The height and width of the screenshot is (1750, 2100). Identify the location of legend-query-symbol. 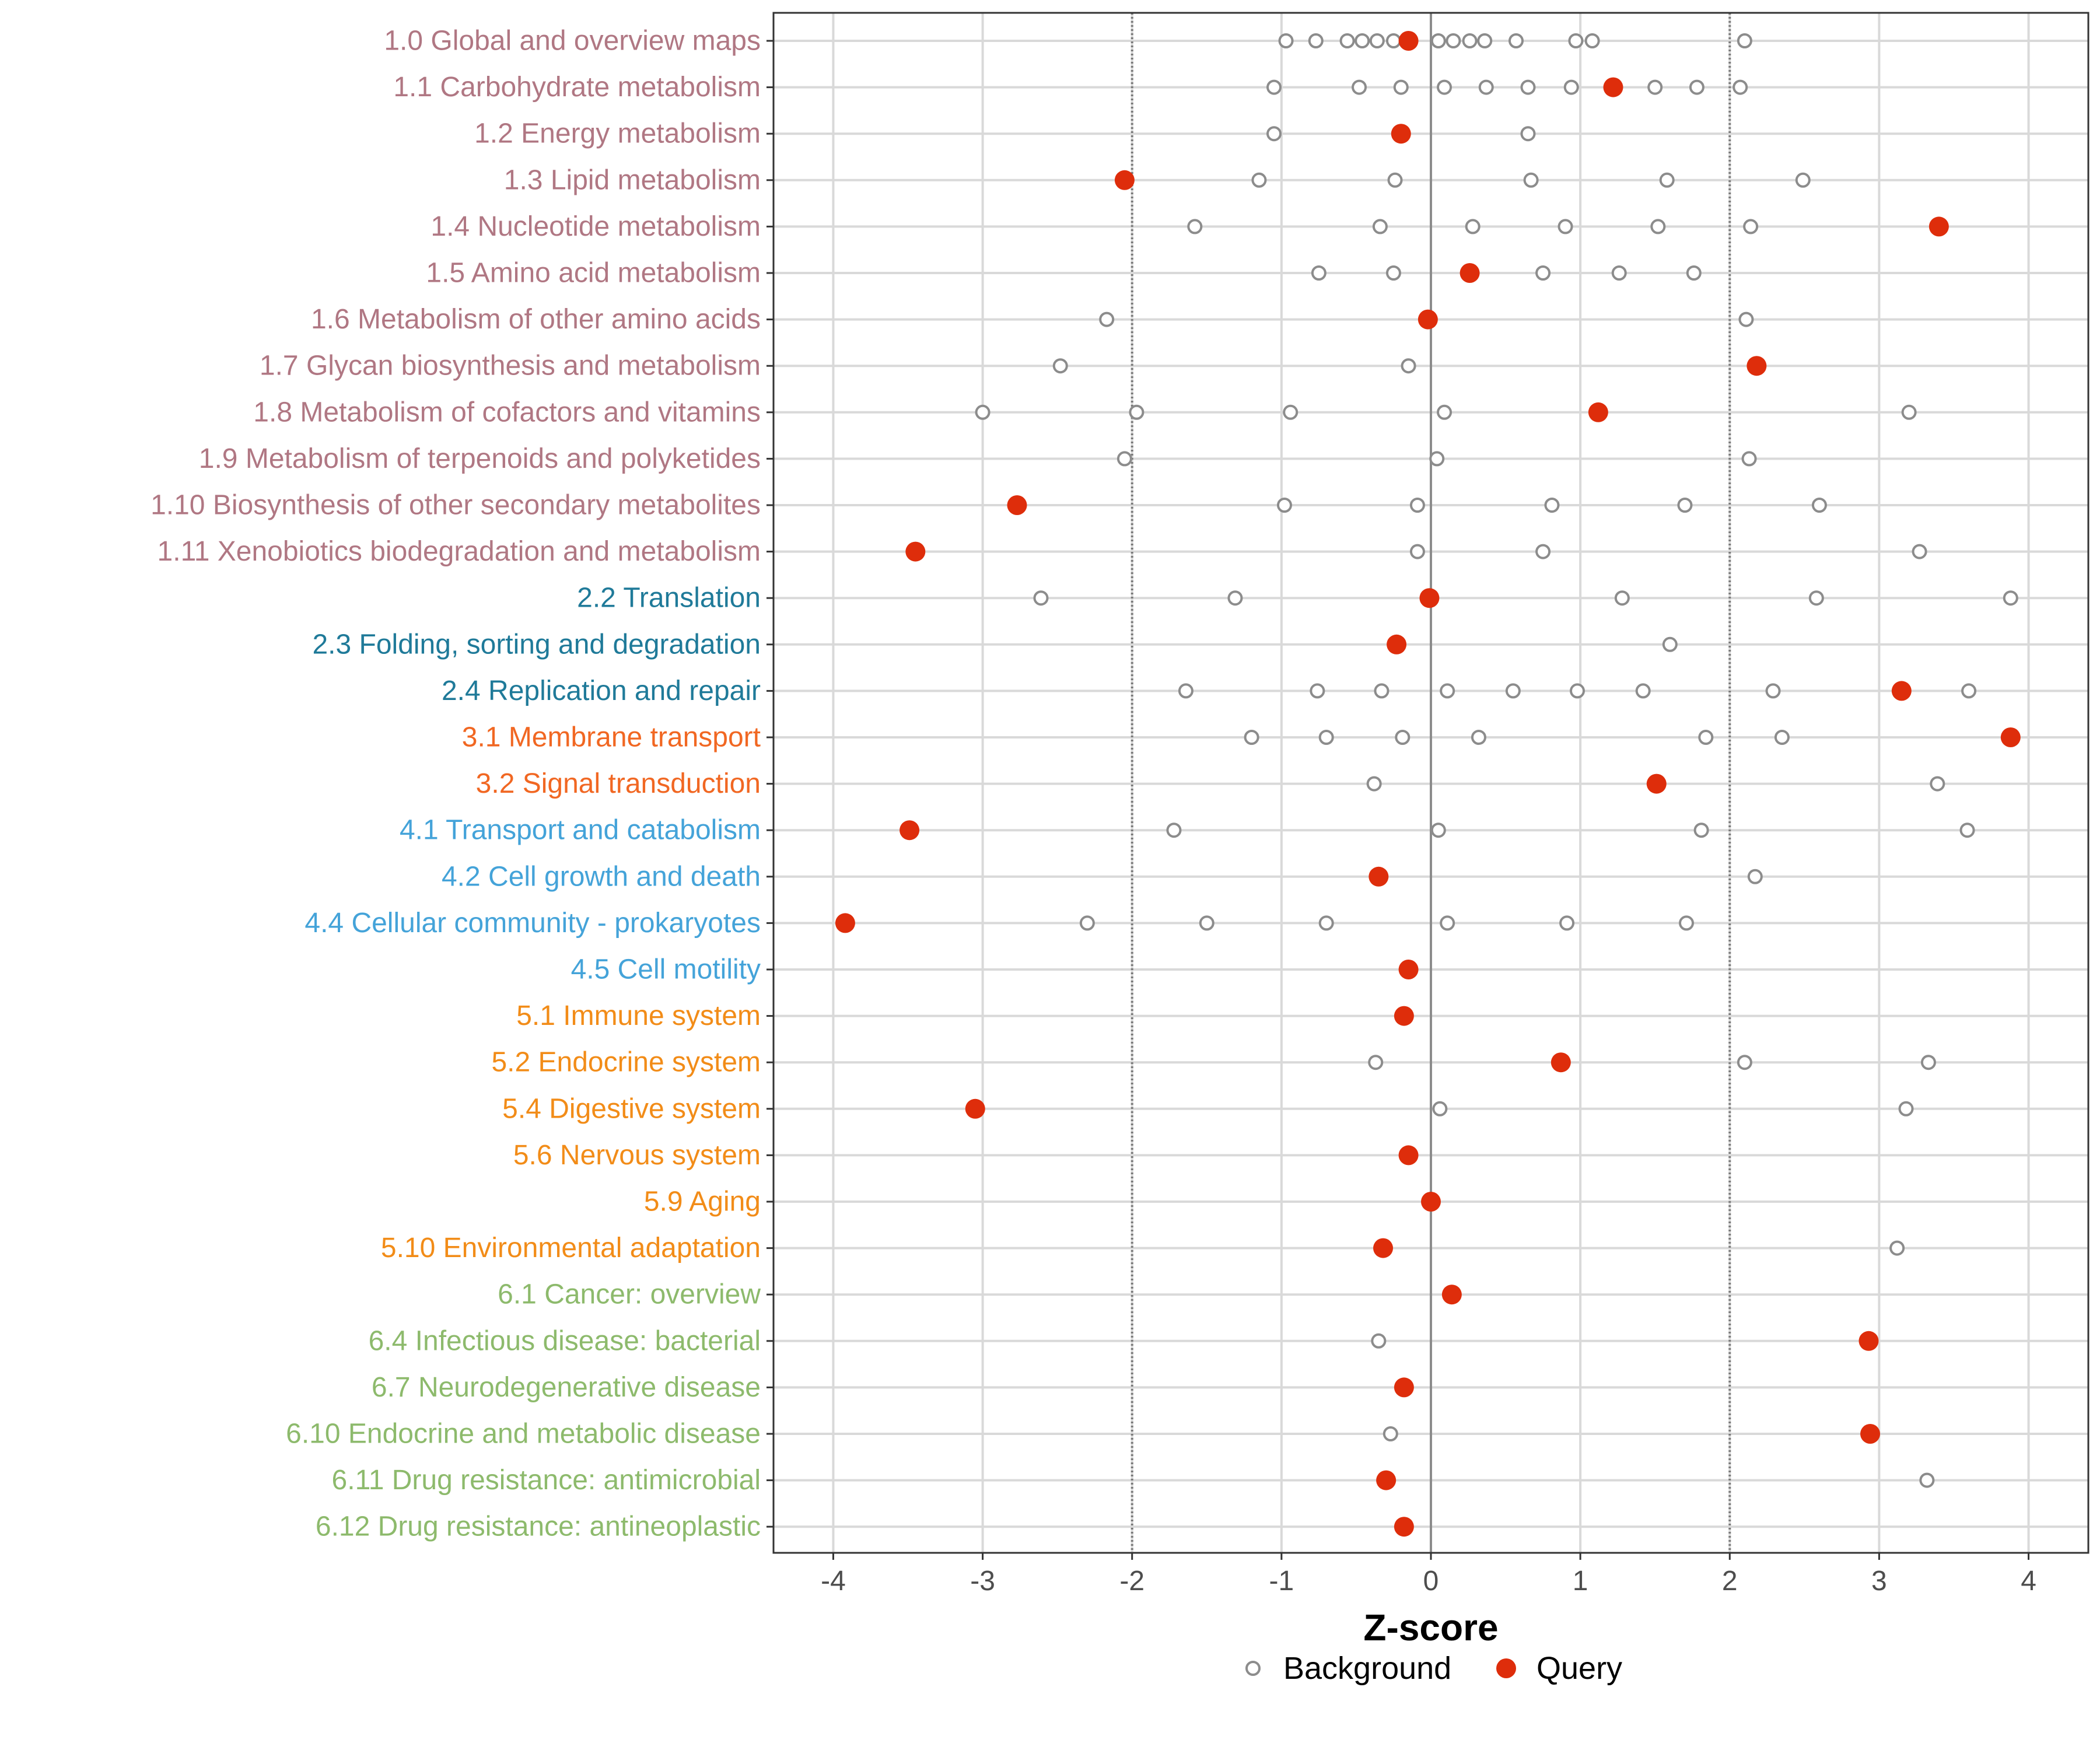
(1506, 1668).